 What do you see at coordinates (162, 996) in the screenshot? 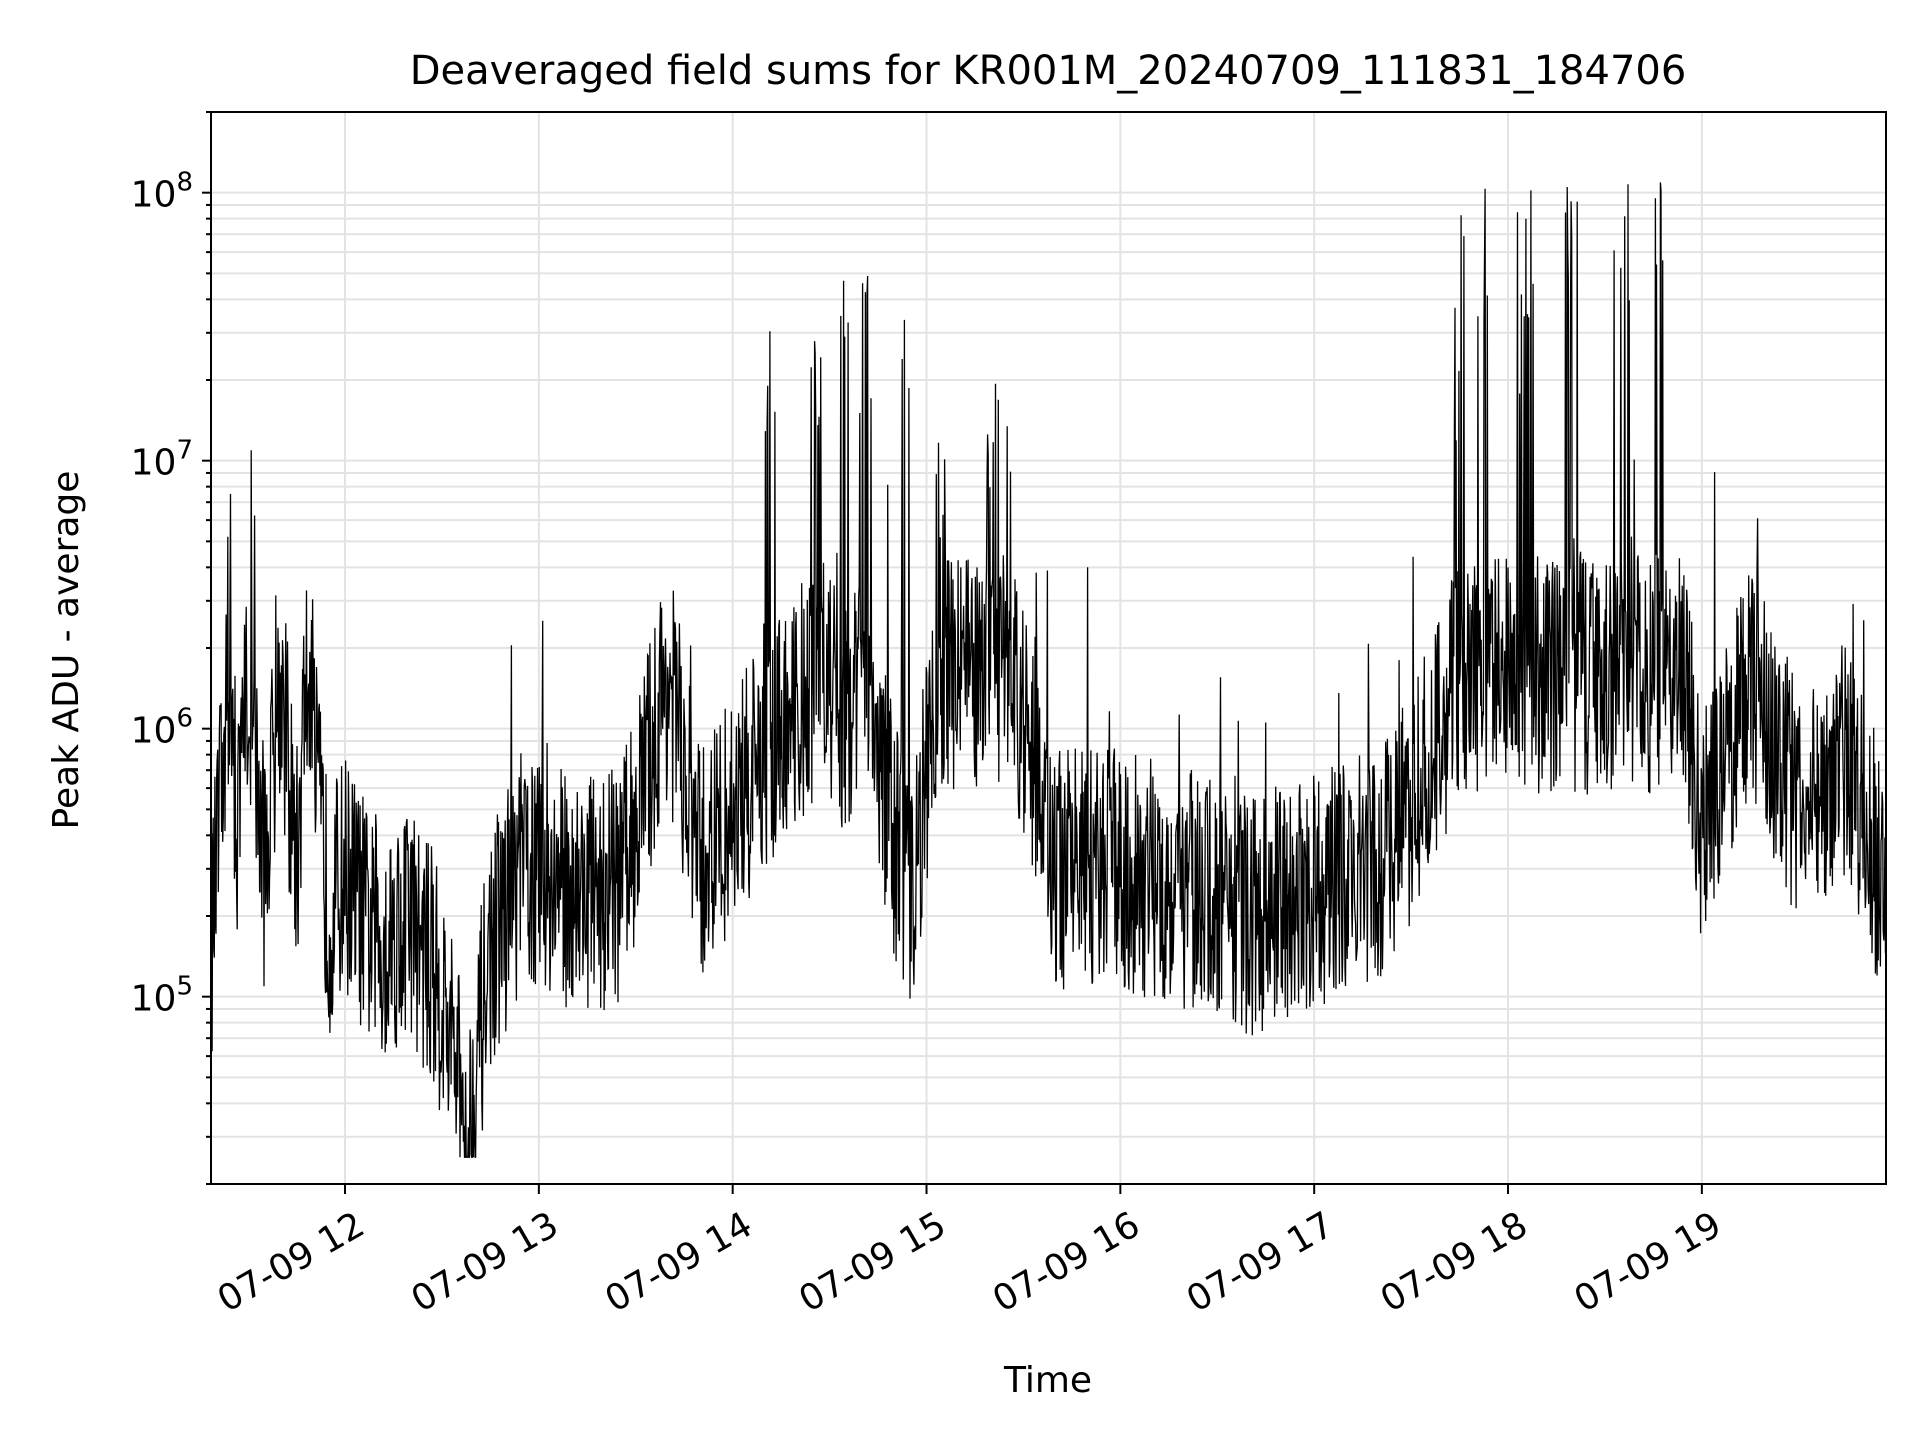
I see `y-tick-label: 10⁵` at bounding box center [162, 996].